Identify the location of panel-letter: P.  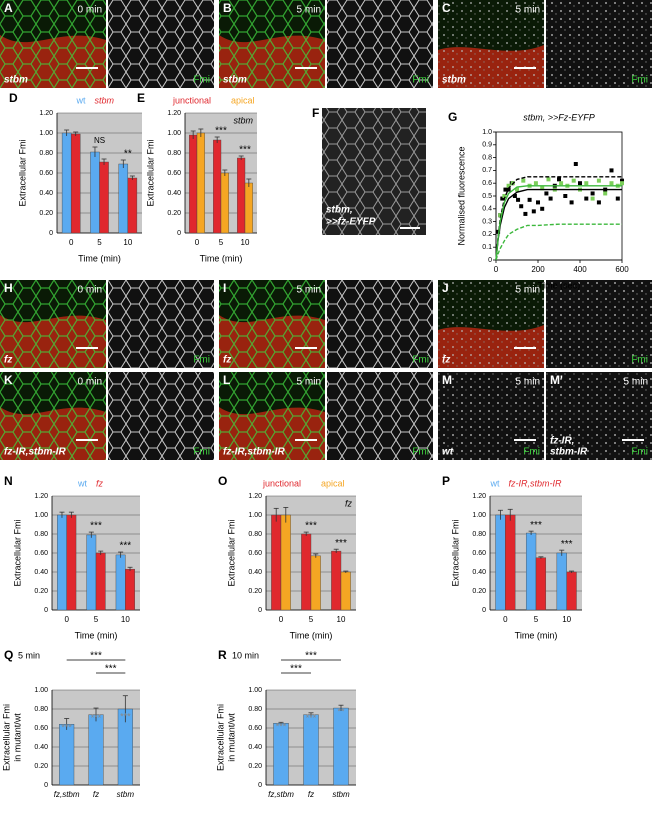
(446, 481).